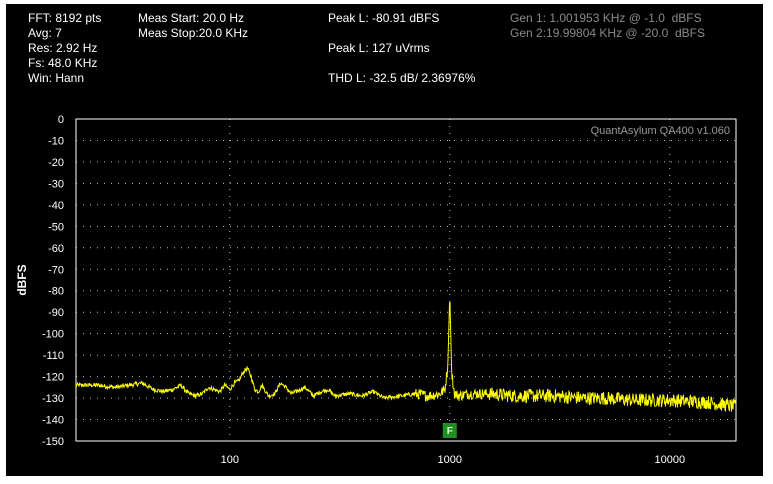 This screenshot has width=773, height=484. I want to click on brand-label: QuantAsylum QA400 v1.060, so click(660, 131).